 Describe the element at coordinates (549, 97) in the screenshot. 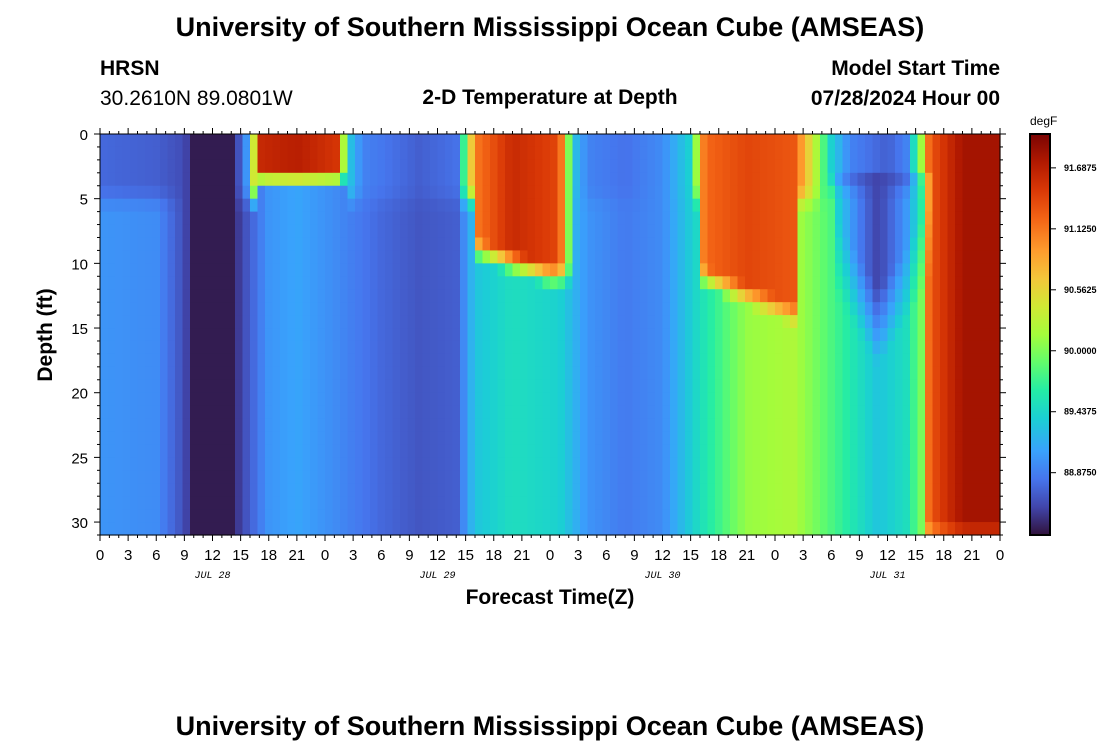

I see `chart-title: 2-D Temperature at Depth` at that location.